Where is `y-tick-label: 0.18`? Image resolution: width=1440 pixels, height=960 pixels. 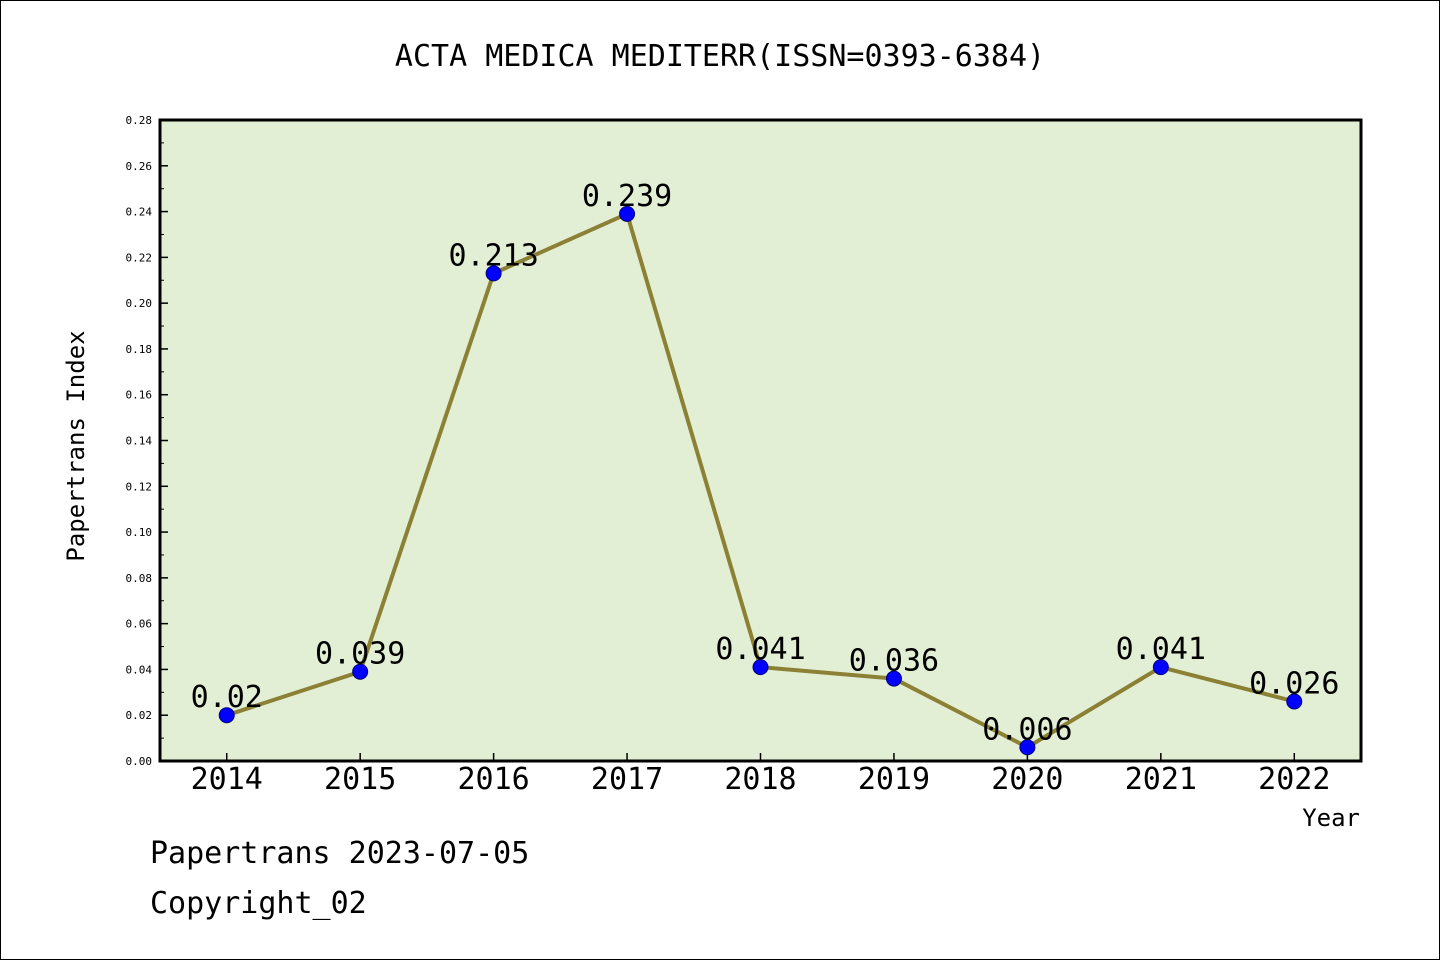 y-tick-label: 0.18 is located at coordinates (139, 349).